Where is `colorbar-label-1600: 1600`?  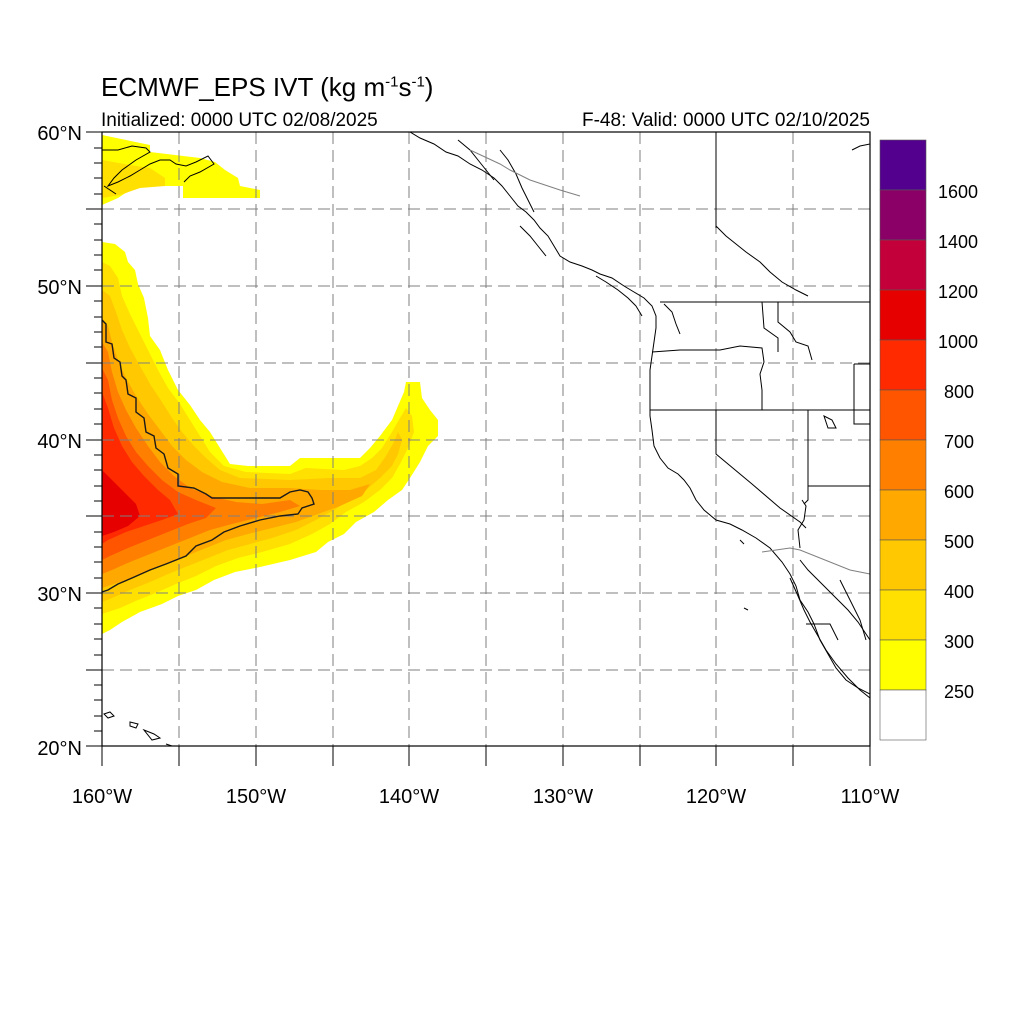
colorbar-label-1600: 1600 is located at coordinates (958, 192).